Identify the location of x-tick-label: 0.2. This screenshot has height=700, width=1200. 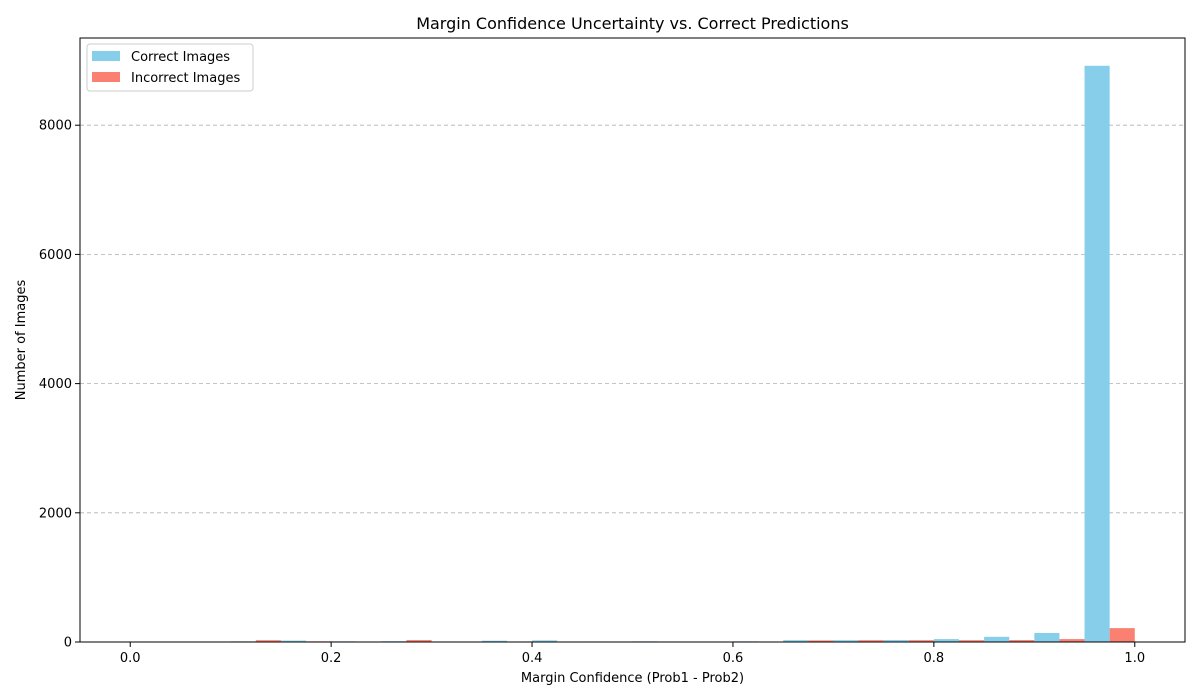
(331, 658).